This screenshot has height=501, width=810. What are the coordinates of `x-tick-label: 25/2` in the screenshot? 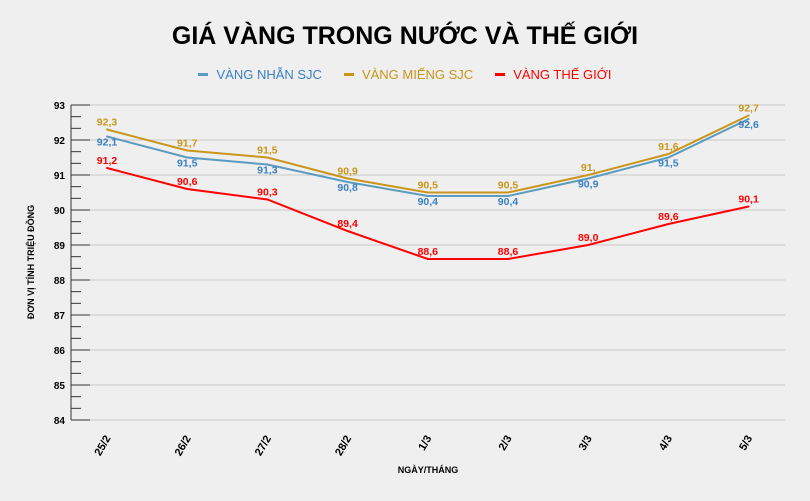 It's located at (102, 446).